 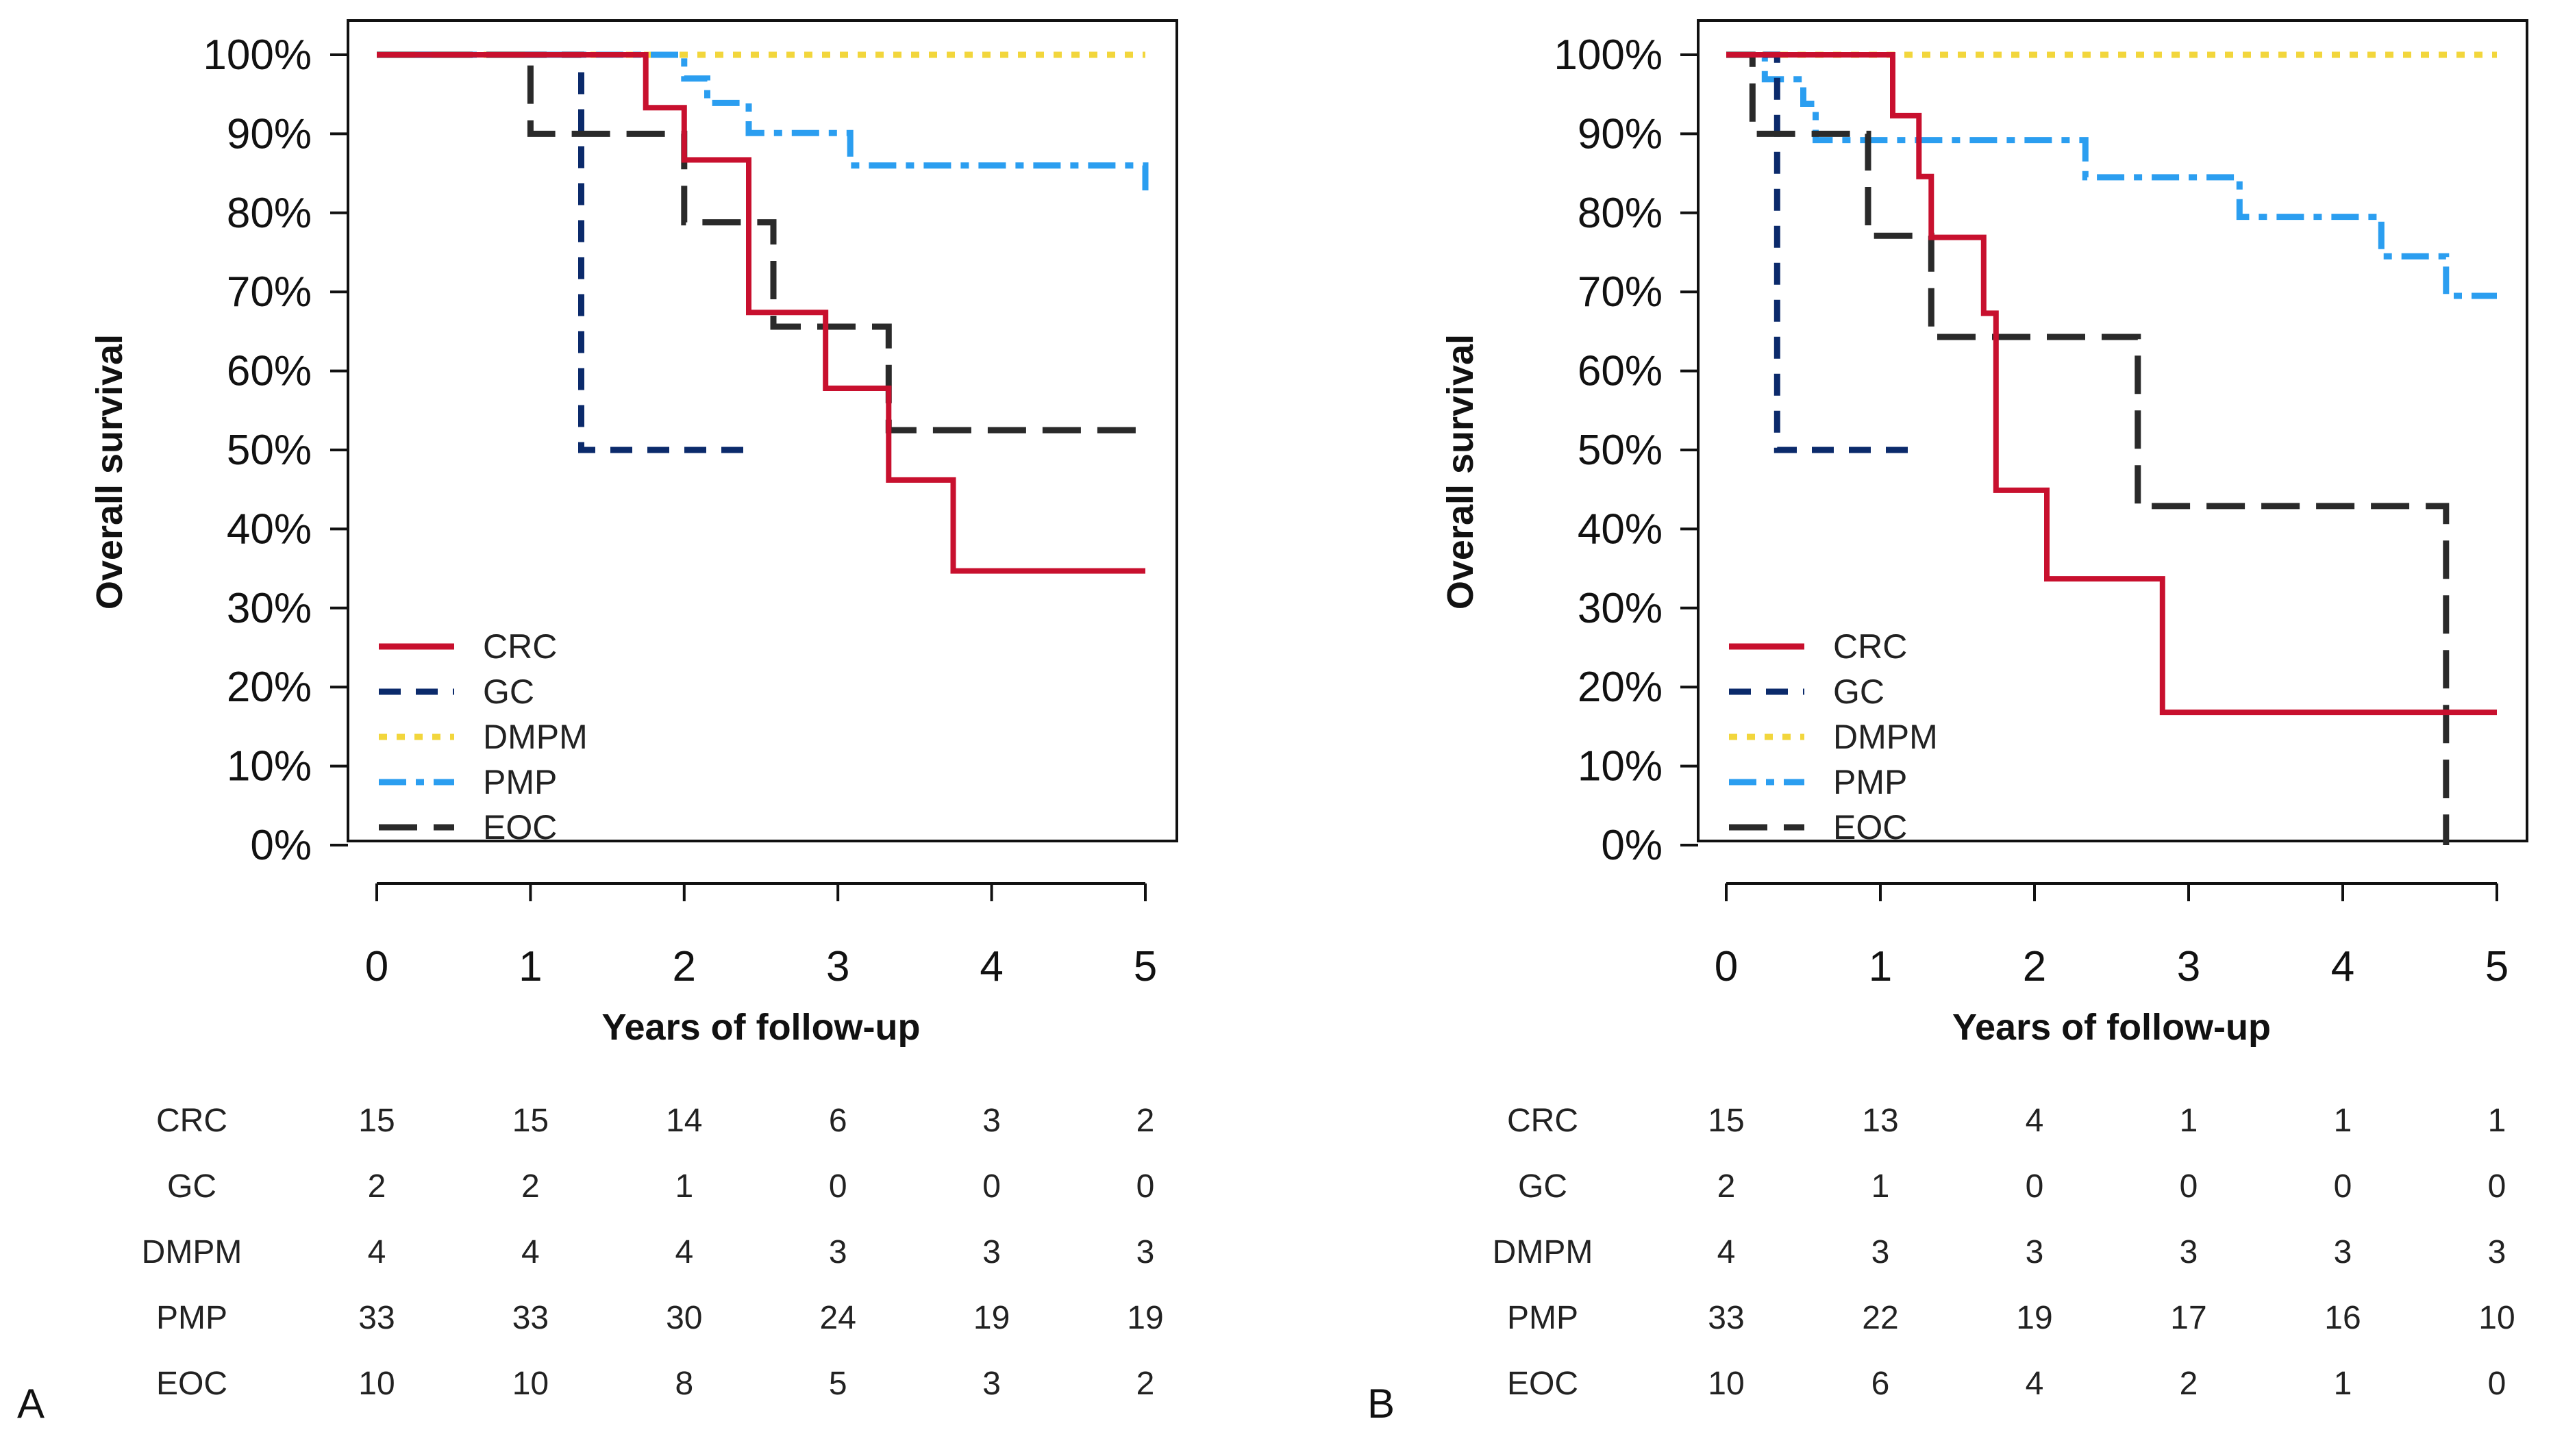 What do you see at coordinates (838, 1384) in the screenshot?
I see `risk-count: 5` at bounding box center [838, 1384].